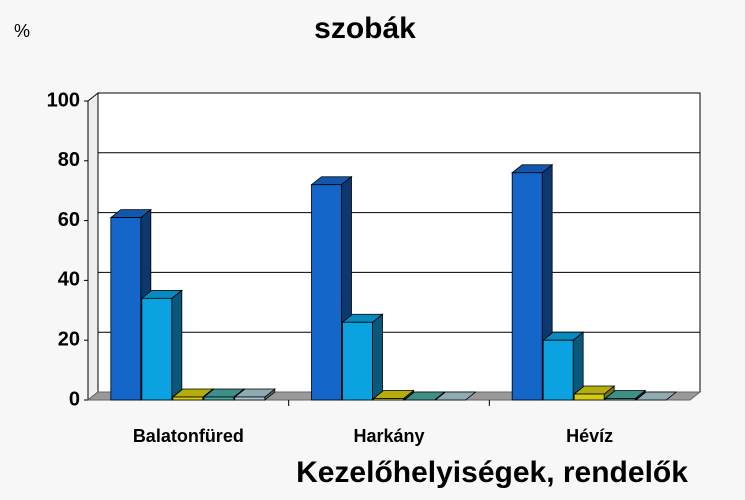 The image size is (745, 500). What do you see at coordinates (589, 436) in the screenshot?
I see `x-tick-label: Hévíz` at bounding box center [589, 436].